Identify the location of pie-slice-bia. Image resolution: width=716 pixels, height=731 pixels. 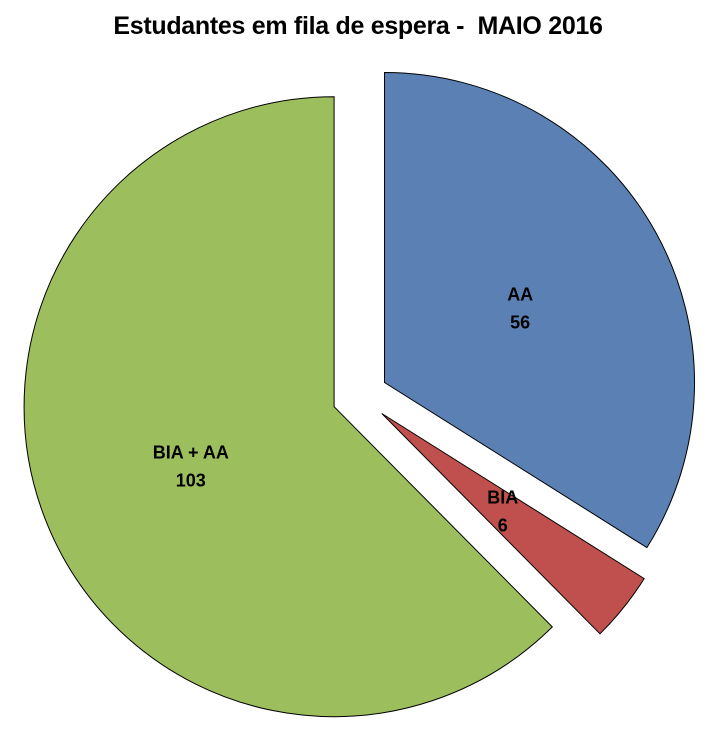
(513, 524).